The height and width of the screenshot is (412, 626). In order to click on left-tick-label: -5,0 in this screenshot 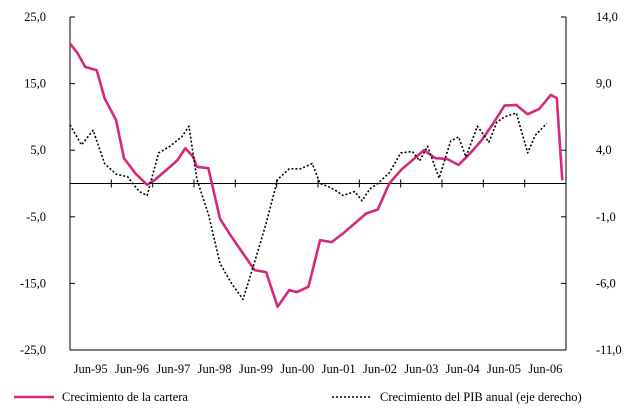, I will do `click(36, 217)`.